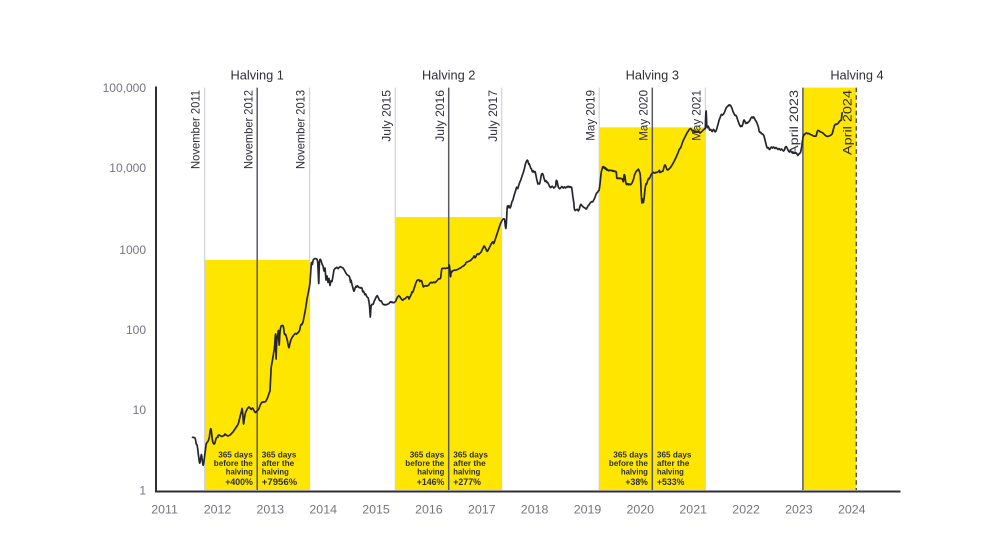 This screenshot has width=1000, height=550. I want to click on svg-text: November 2011, so click(196, 129).